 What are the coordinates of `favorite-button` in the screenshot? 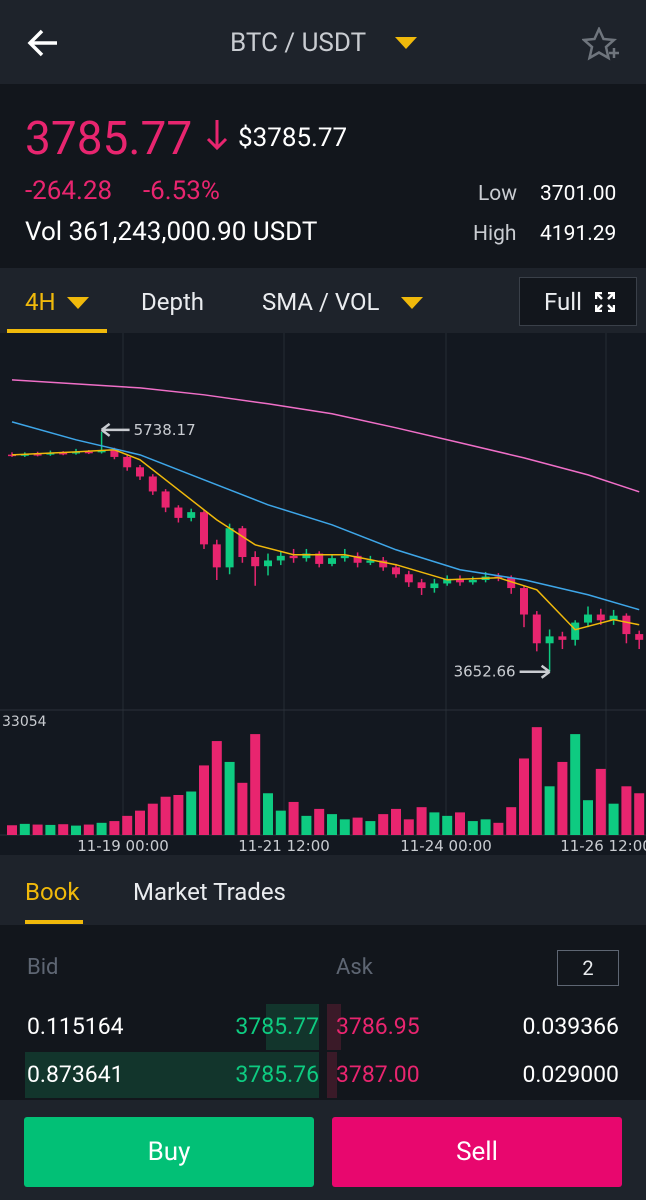 It's located at (601, 45).